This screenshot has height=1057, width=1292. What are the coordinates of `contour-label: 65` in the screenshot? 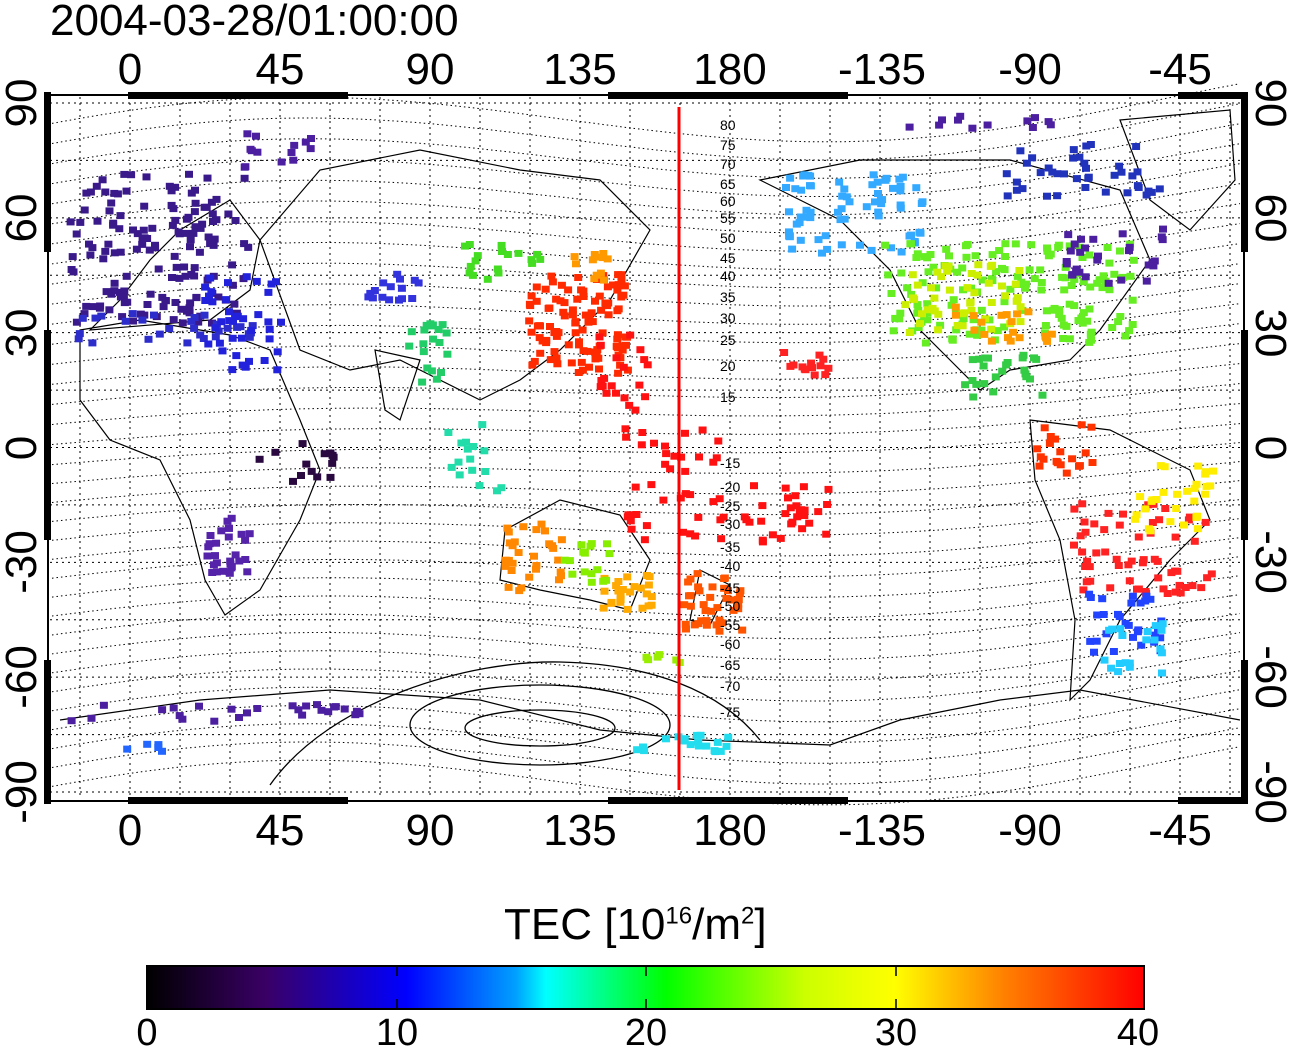 It's located at (728, 184).